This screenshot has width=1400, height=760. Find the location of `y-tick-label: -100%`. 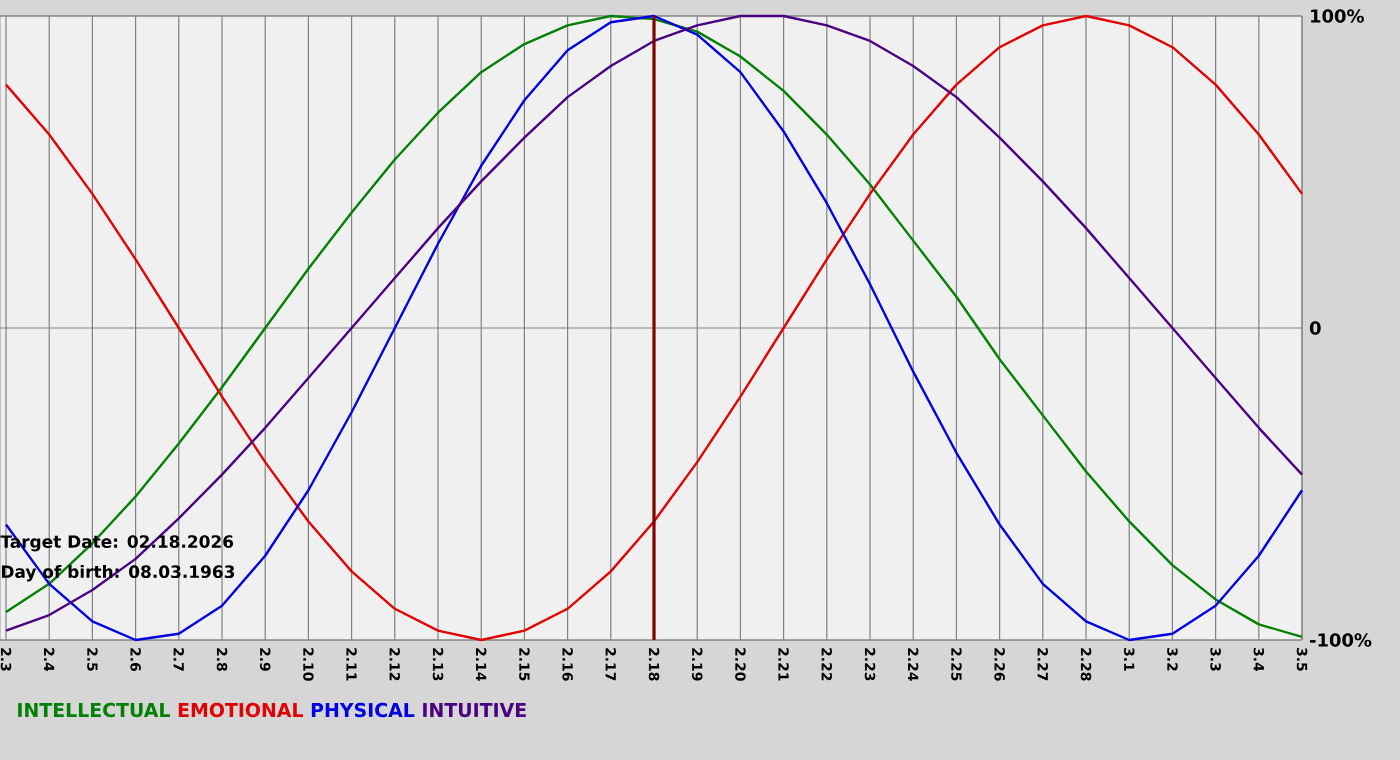

y-tick-label: -100% is located at coordinates (1341, 640).